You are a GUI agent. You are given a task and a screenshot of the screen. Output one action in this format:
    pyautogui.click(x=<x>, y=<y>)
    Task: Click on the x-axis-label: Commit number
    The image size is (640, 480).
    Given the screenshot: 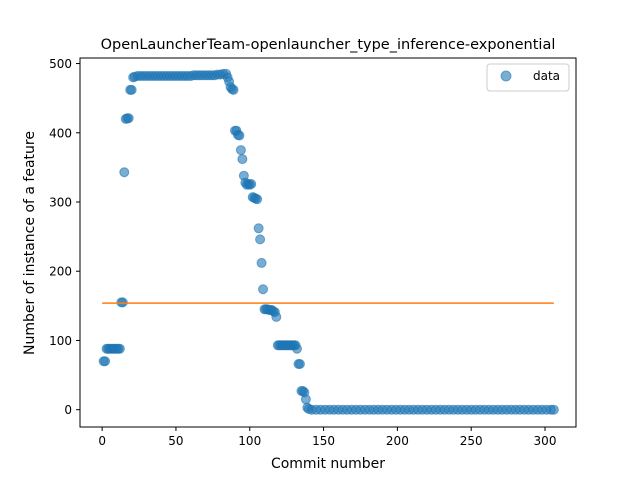 What is the action you would take?
    pyautogui.click(x=328, y=464)
    